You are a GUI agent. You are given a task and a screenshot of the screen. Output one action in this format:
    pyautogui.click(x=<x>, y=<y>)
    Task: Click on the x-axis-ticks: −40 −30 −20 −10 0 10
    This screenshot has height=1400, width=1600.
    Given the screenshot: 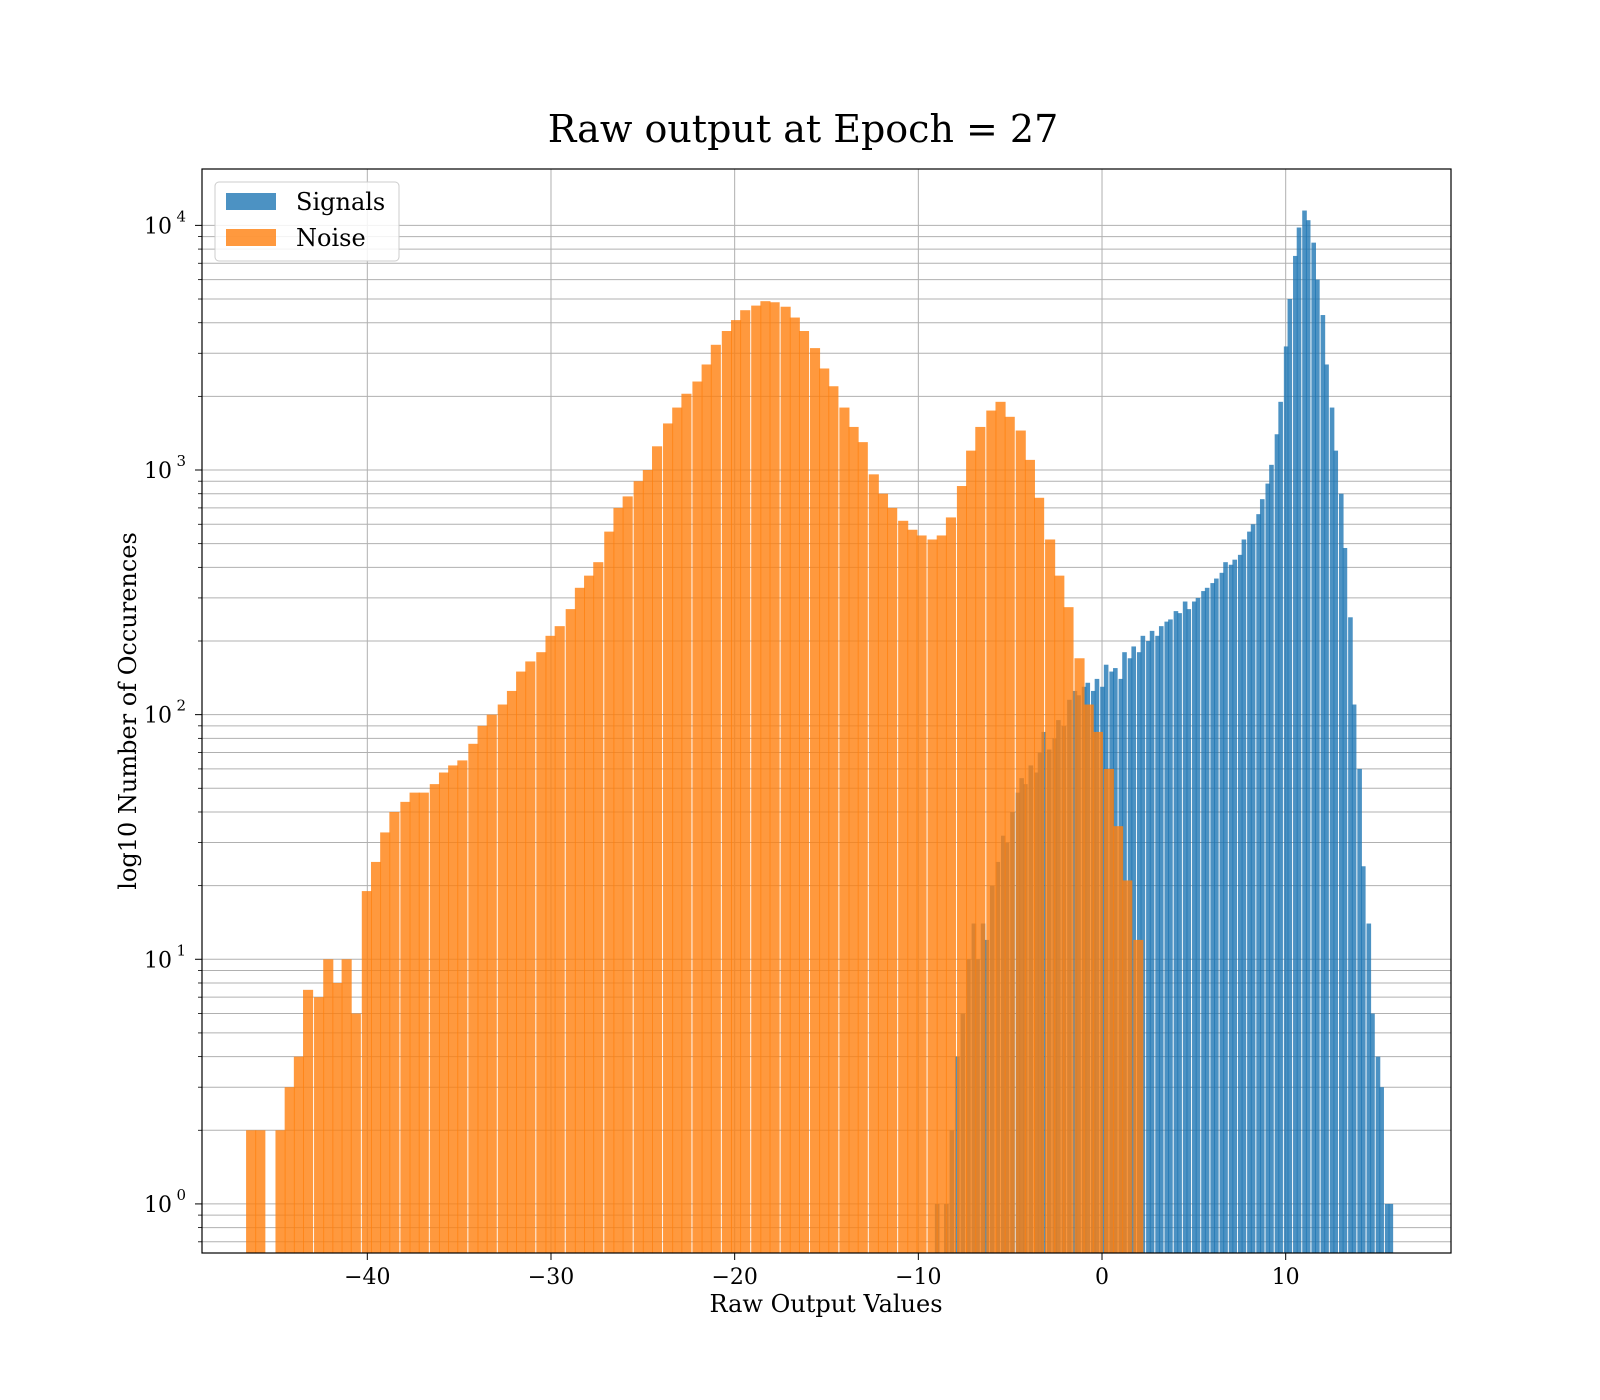 What is the action you would take?
    pyautogui.click(x=822, y=1271)
    